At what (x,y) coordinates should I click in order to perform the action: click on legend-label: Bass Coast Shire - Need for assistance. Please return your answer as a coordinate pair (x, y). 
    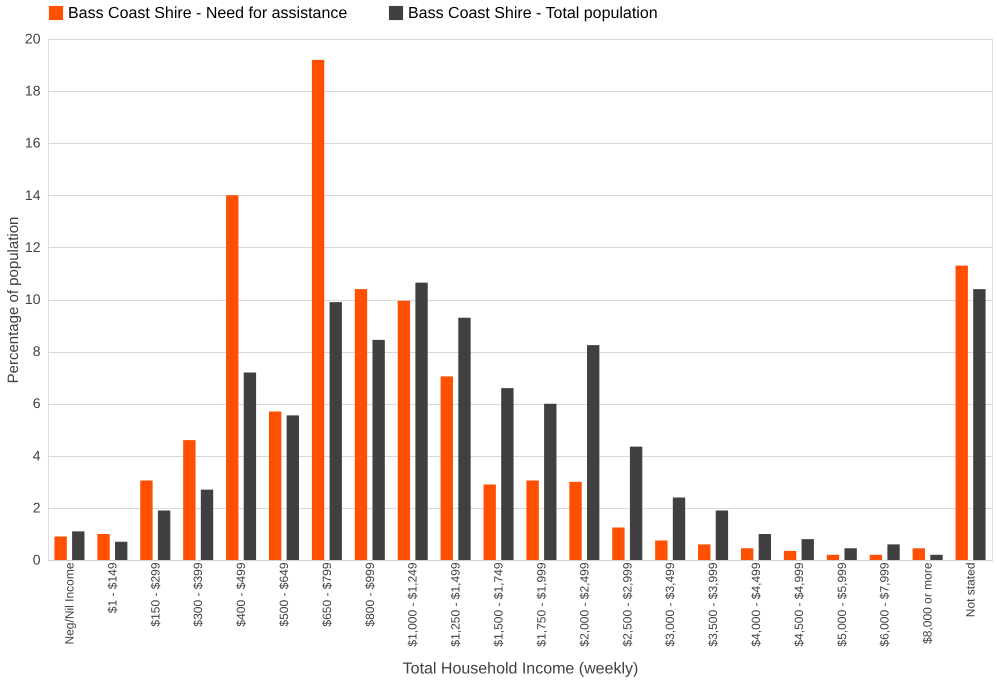
    Looking at the image, I should click on (208, 13).